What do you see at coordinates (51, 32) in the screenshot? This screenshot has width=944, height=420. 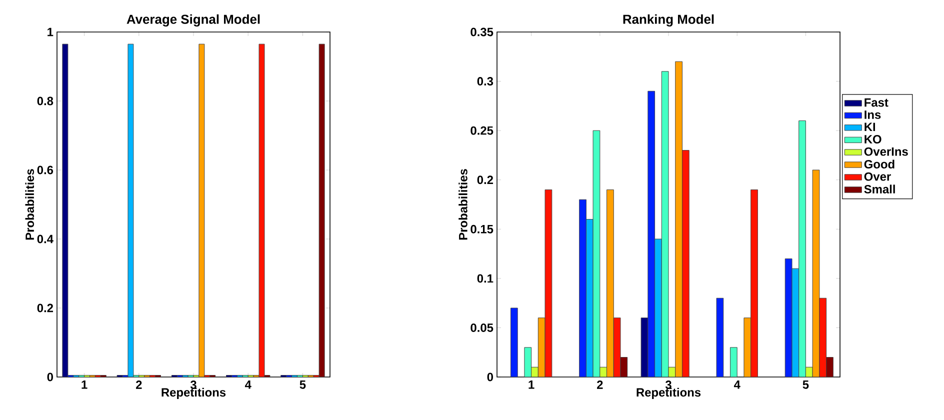 I see `y-tick-label: 1` at bounding box center [51, 32].